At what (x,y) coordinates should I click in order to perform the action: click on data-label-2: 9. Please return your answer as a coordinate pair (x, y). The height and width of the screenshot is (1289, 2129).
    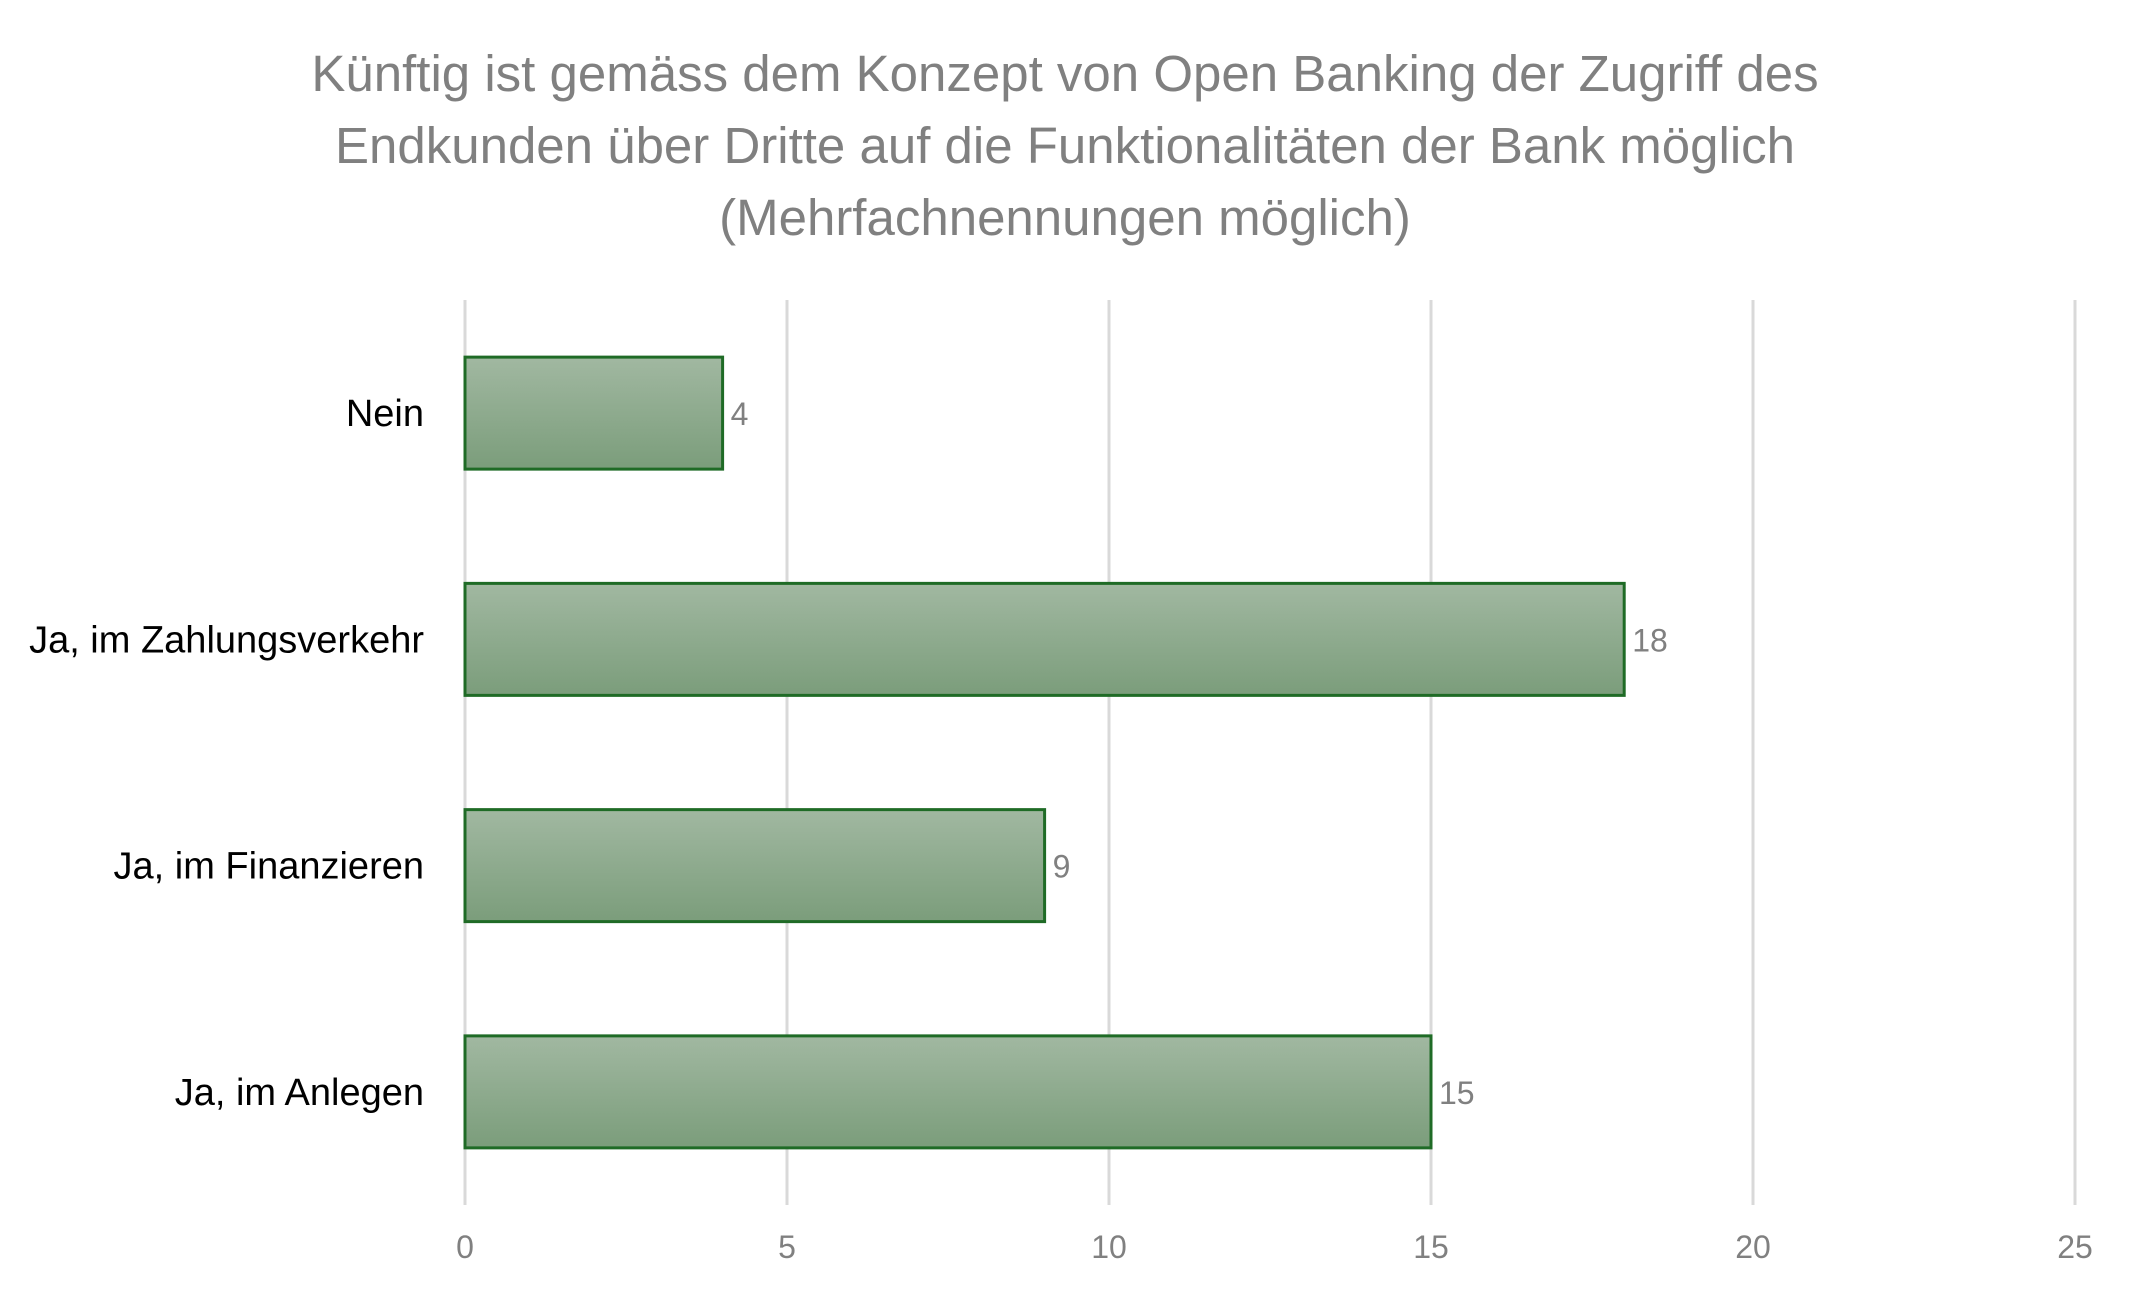
    Looking at the image, I should click on (1062, 867).